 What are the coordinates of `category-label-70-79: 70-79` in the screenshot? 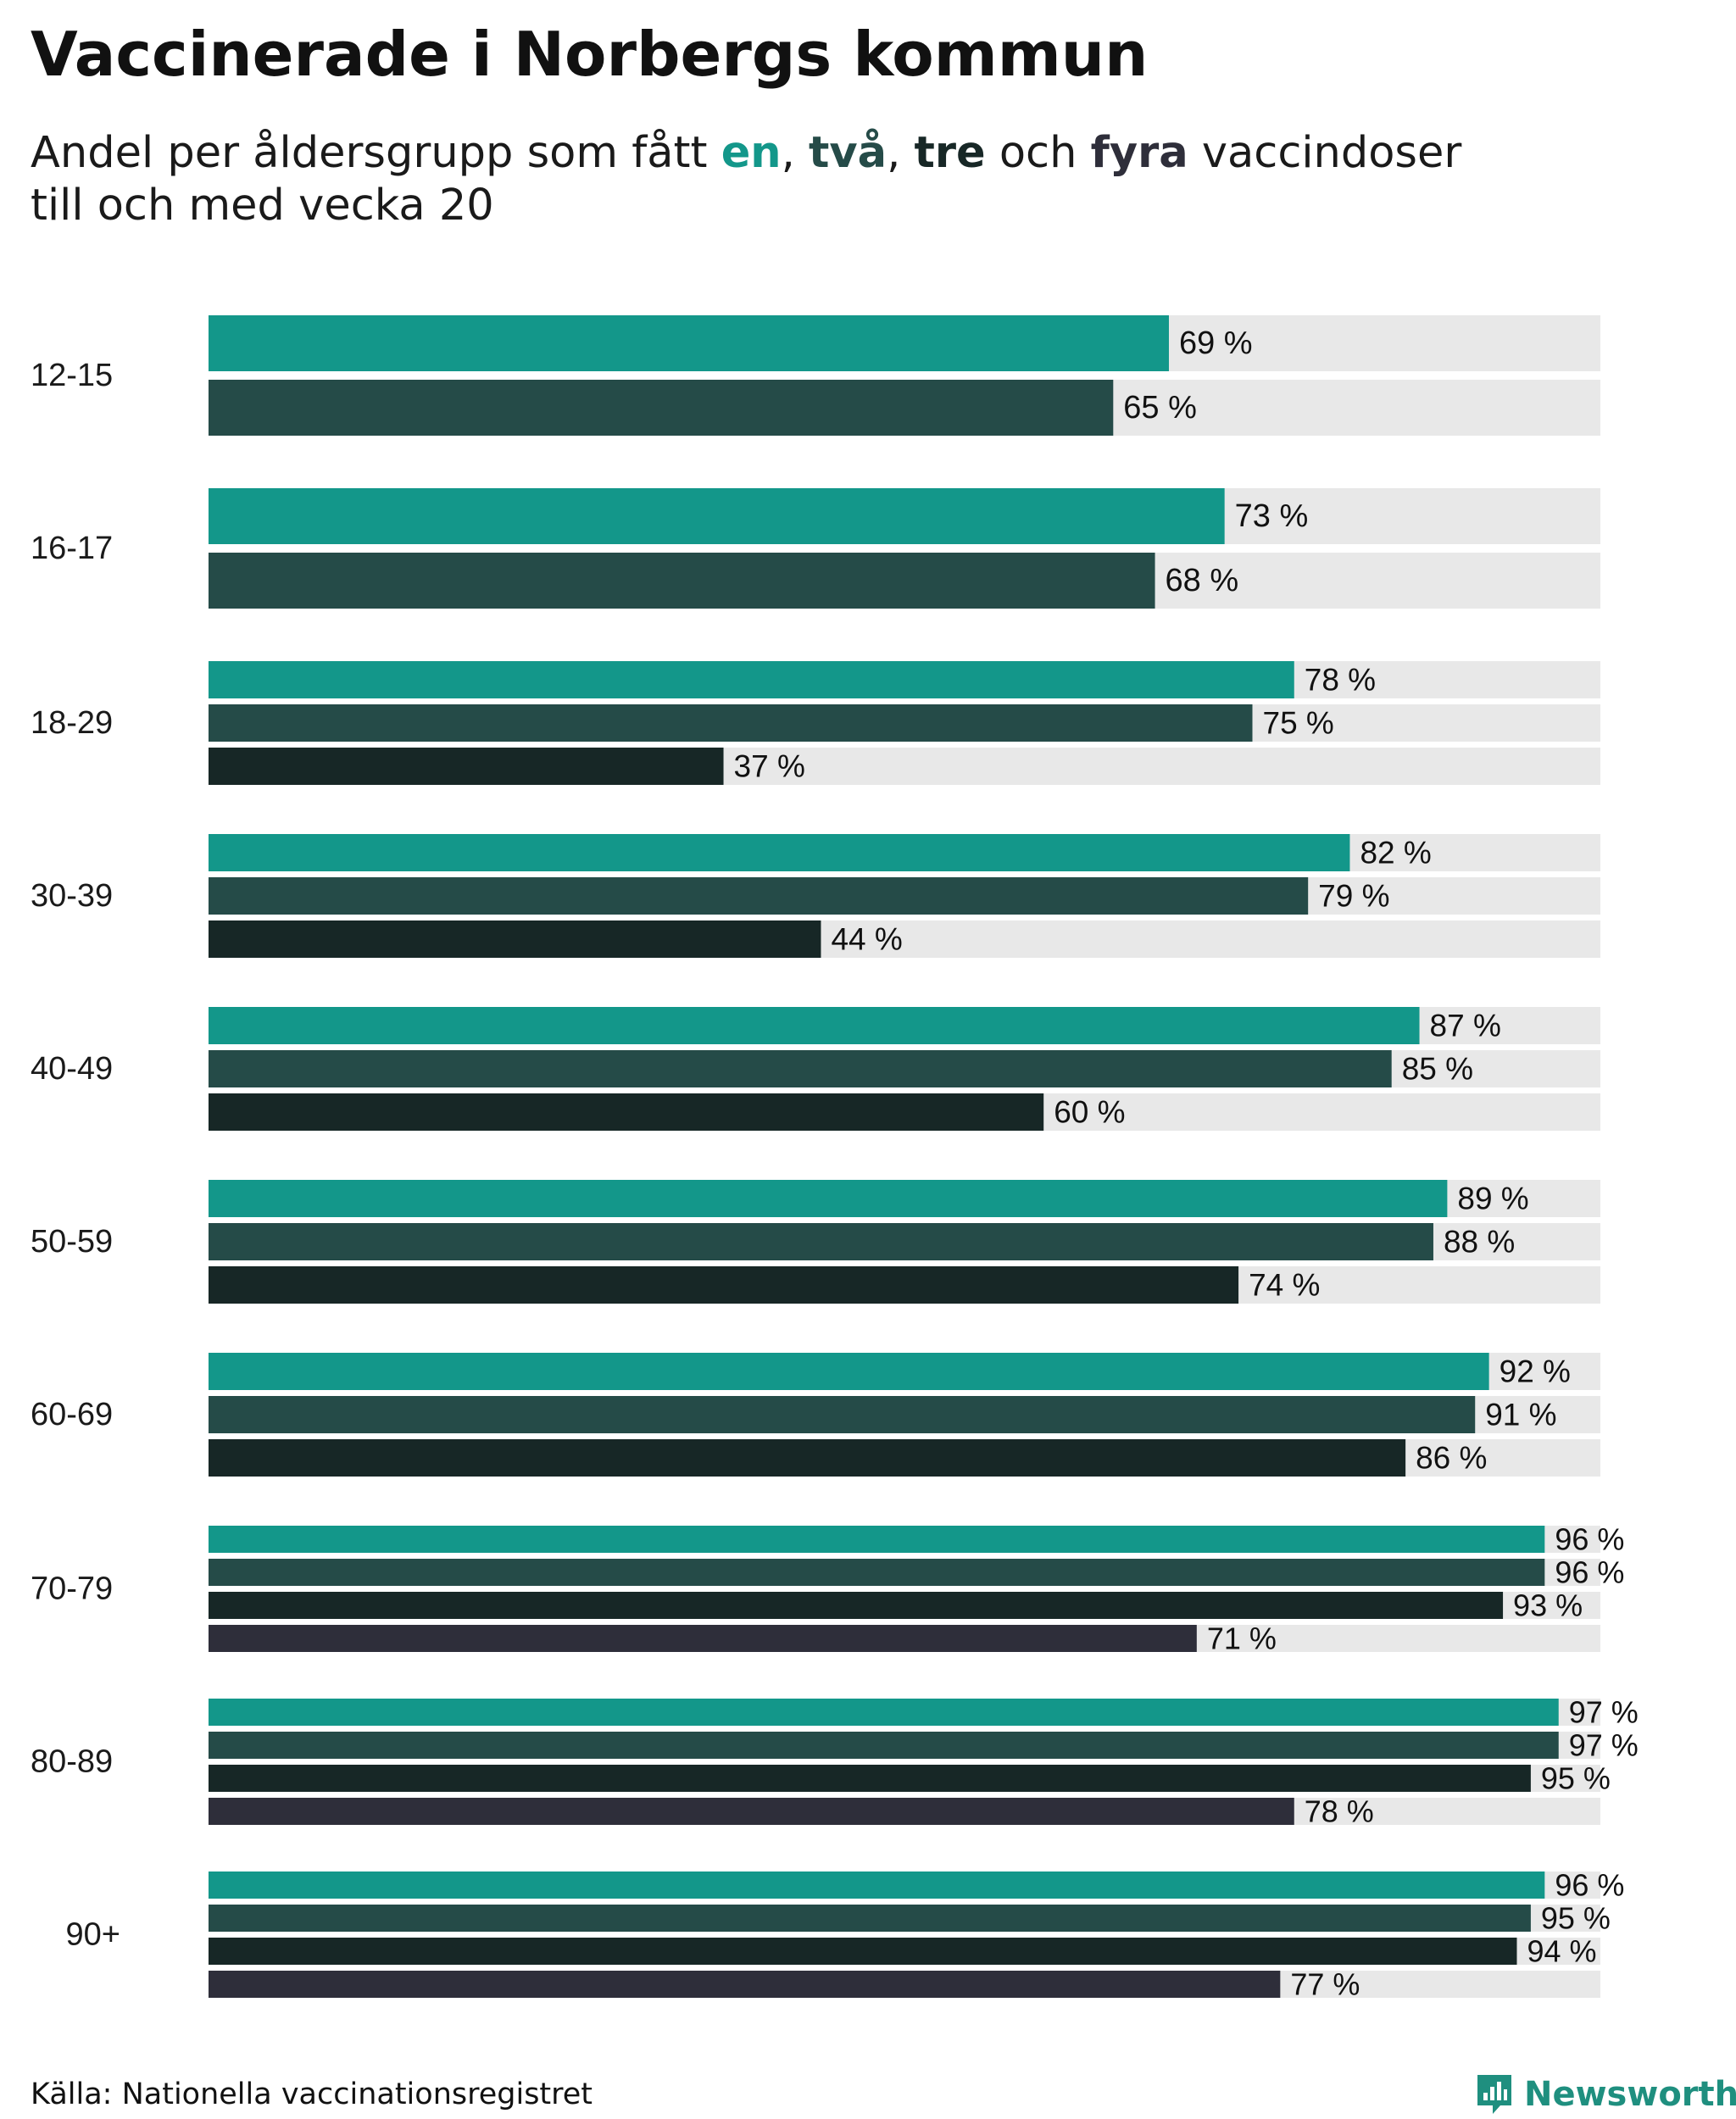 It's located at (72, 1589).